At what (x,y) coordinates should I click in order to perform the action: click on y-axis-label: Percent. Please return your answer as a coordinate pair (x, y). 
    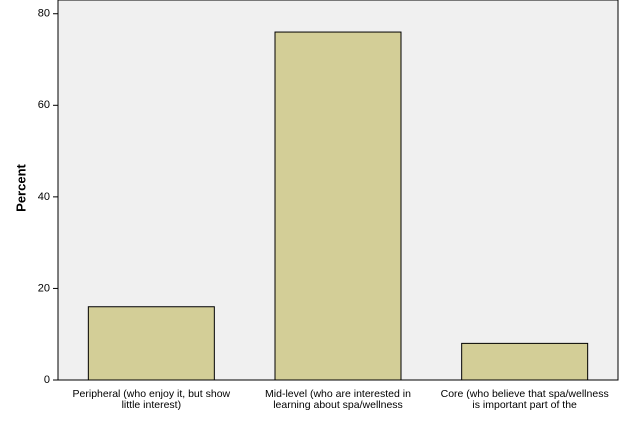
    Looking at the image, I should click on (20, 187).